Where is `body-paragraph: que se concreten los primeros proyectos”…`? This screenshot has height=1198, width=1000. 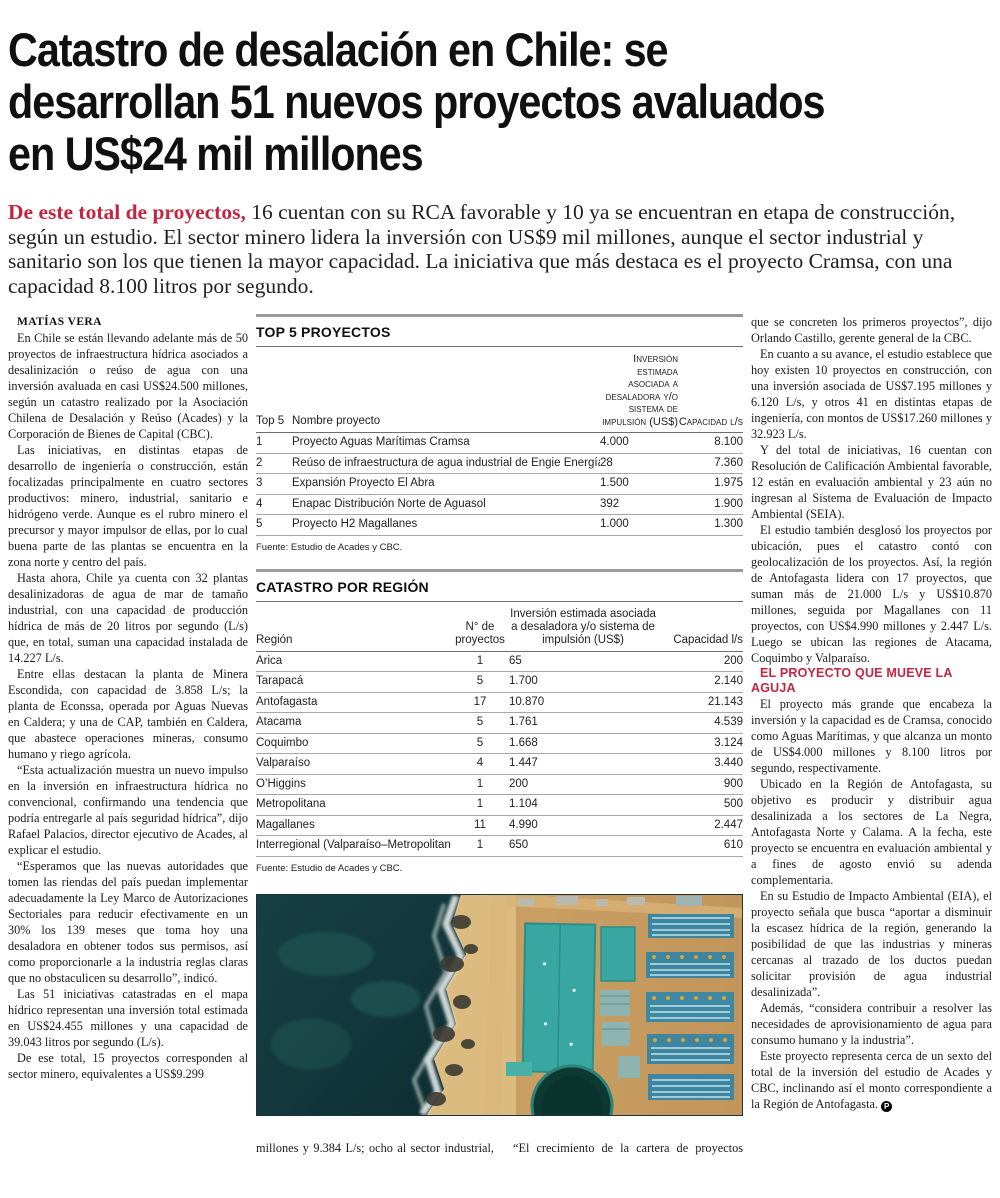
body-paragraph: que se concreten los primeros proyectos”… is located at coordinates (871, 330).